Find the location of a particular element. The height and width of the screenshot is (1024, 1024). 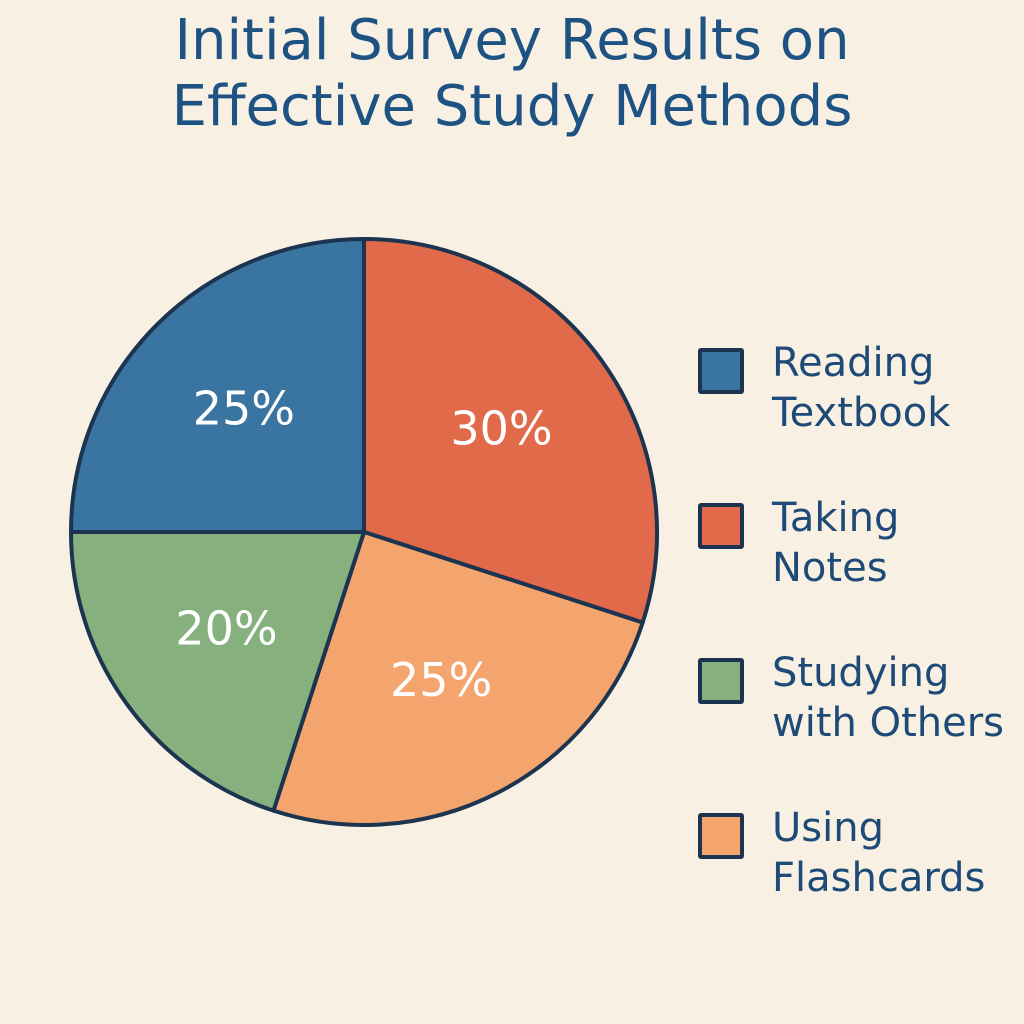

legend-item-studying-with-others: Studying with Others is located at coordinates (861, 725).